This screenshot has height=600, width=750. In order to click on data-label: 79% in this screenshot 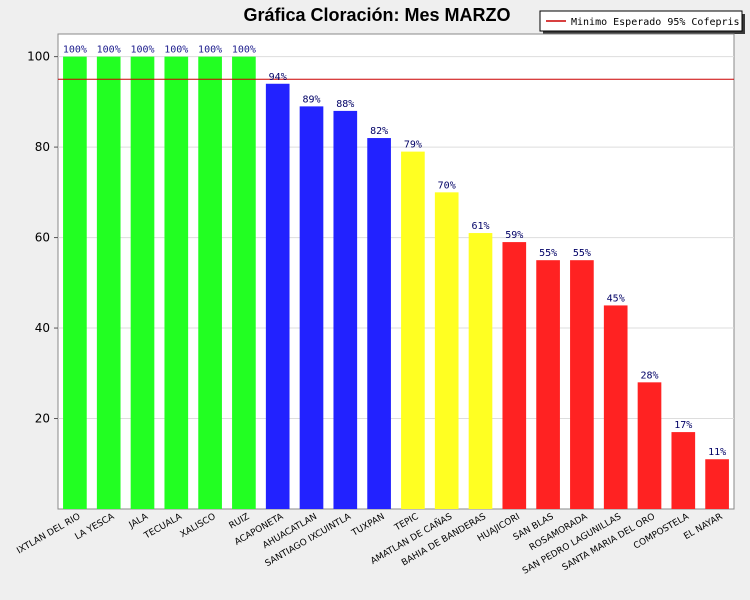, I will do `click(413, 145)`.